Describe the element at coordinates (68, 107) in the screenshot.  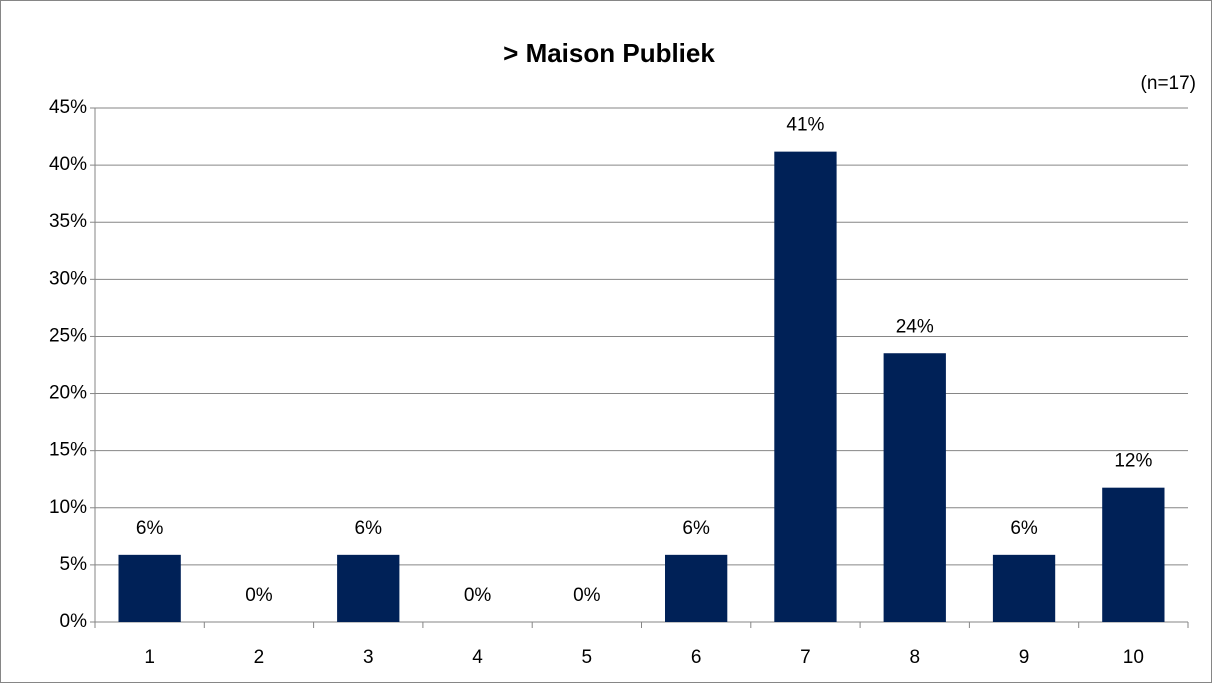
I see `y-tick-label: 45%` at that location.